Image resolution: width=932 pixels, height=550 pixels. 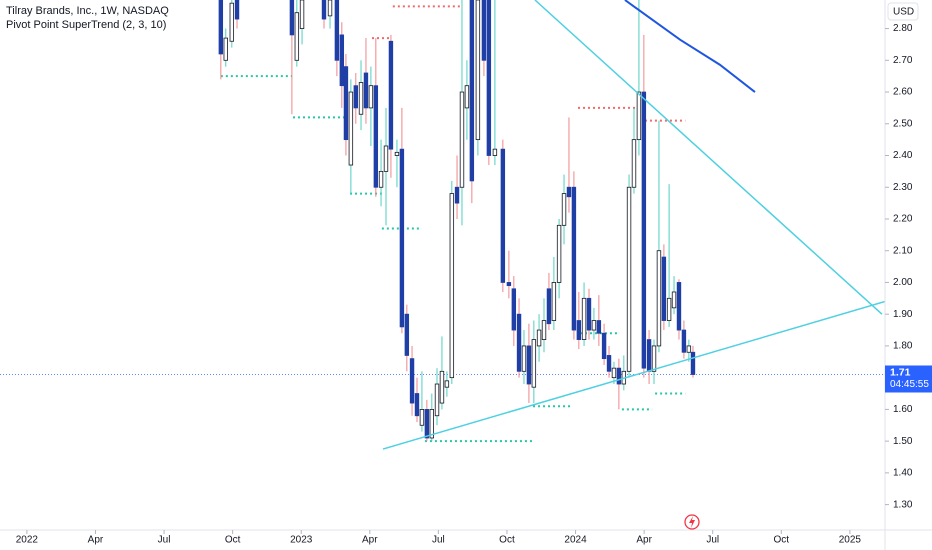 I want to click on currency-box, so click(x=903, y=11).